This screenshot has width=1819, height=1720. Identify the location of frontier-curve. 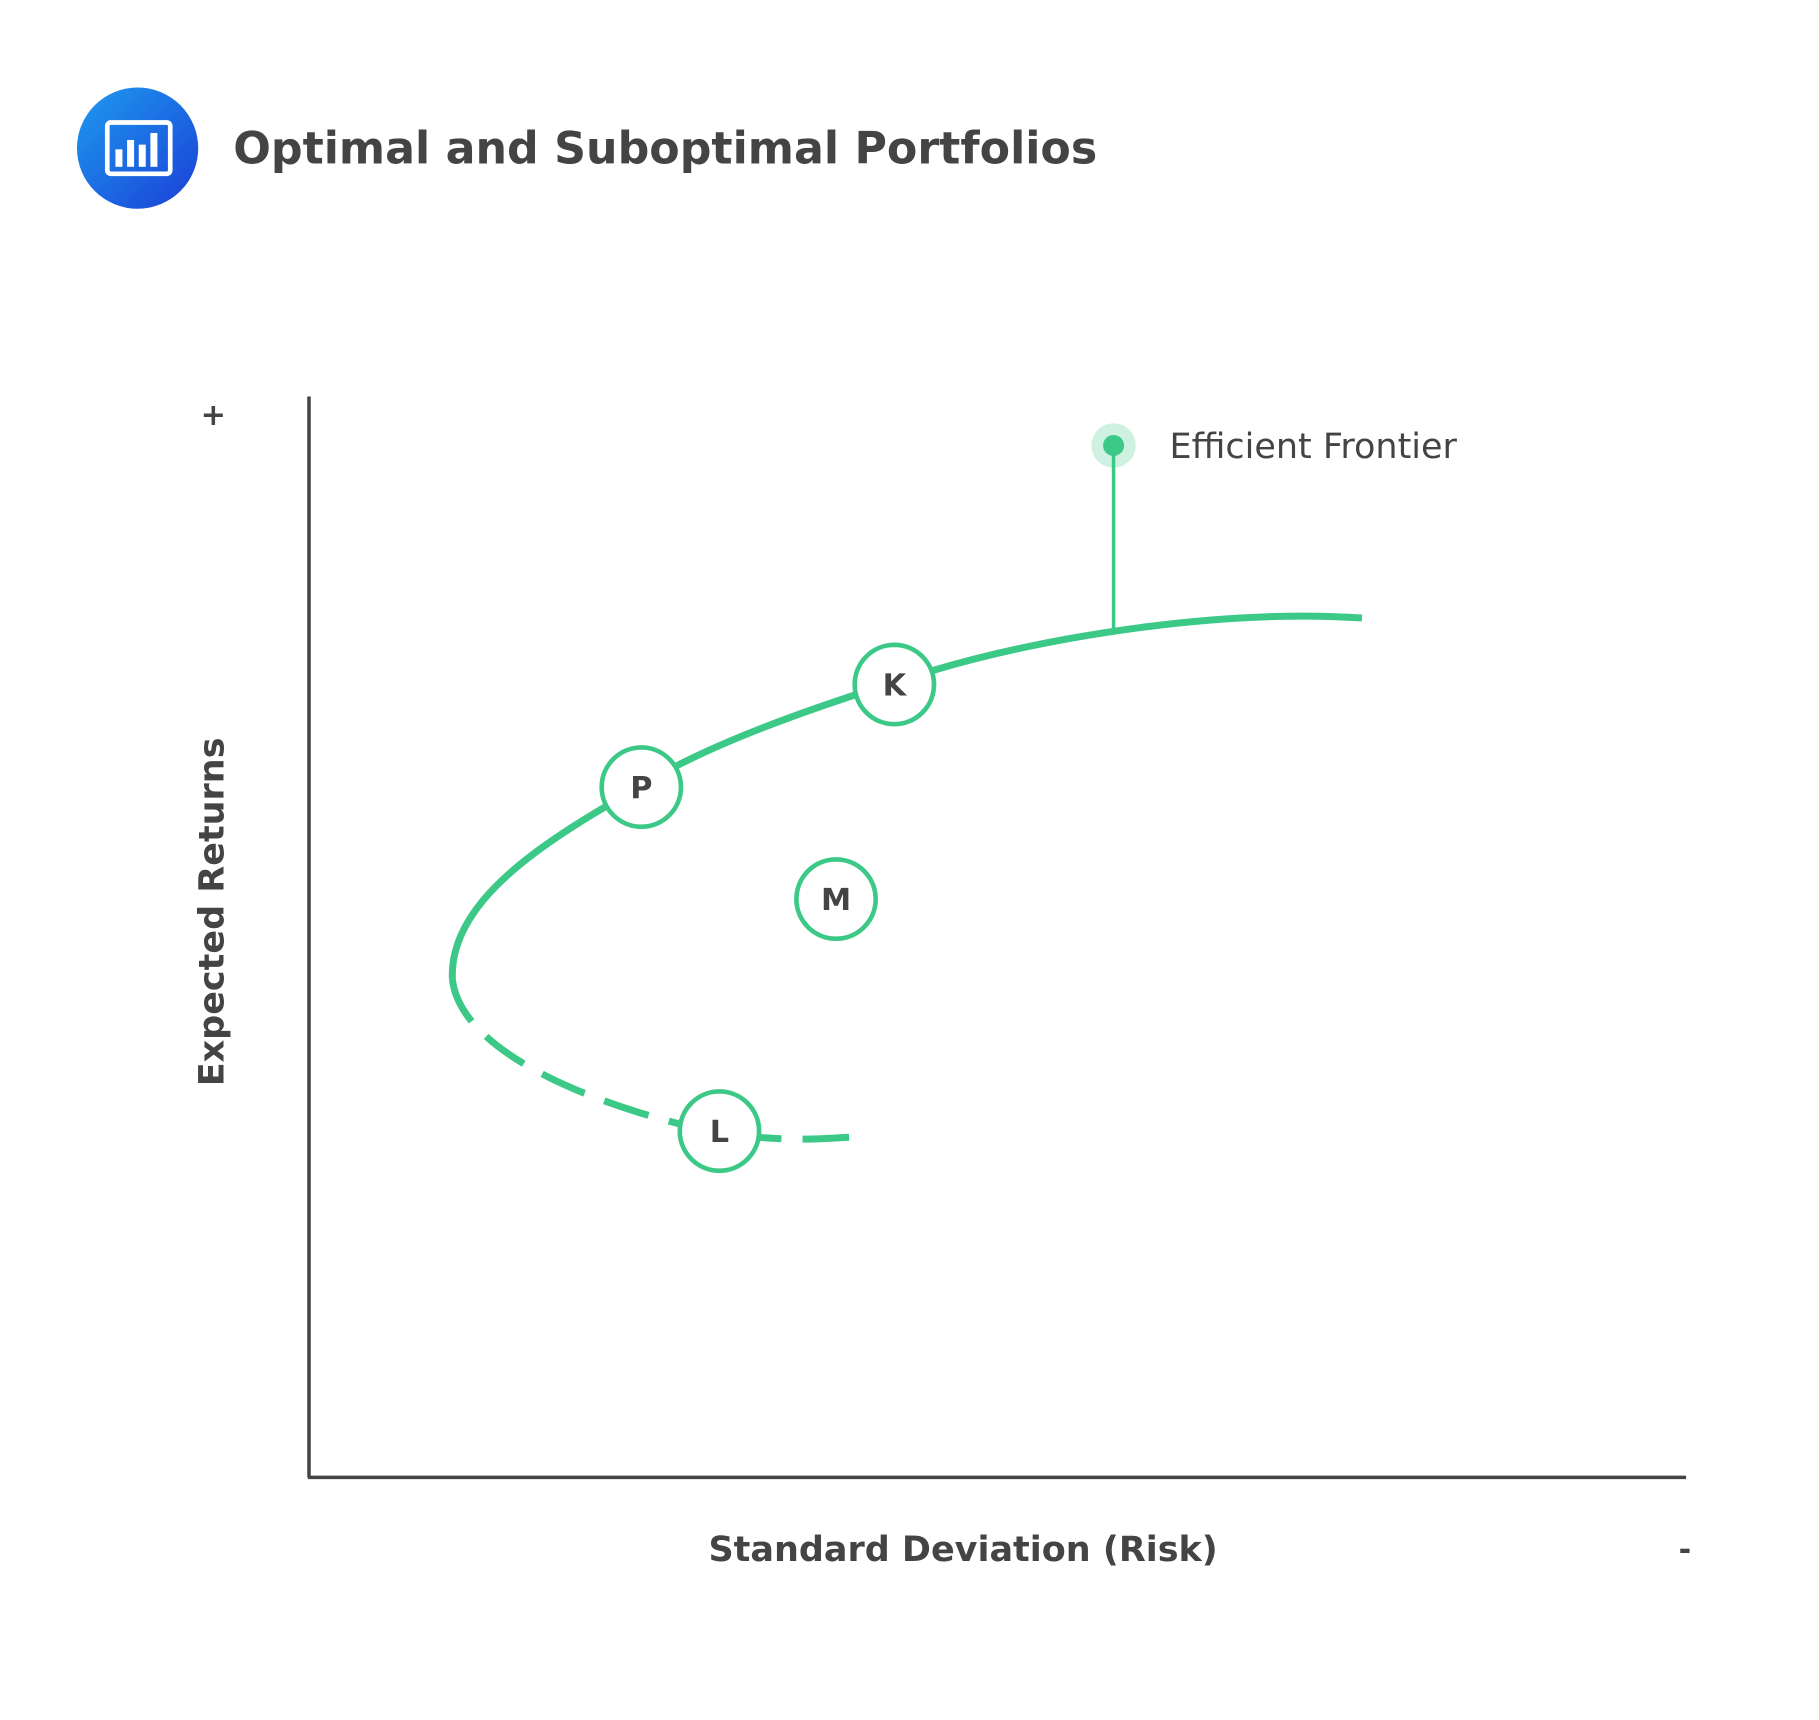
(905, 796).